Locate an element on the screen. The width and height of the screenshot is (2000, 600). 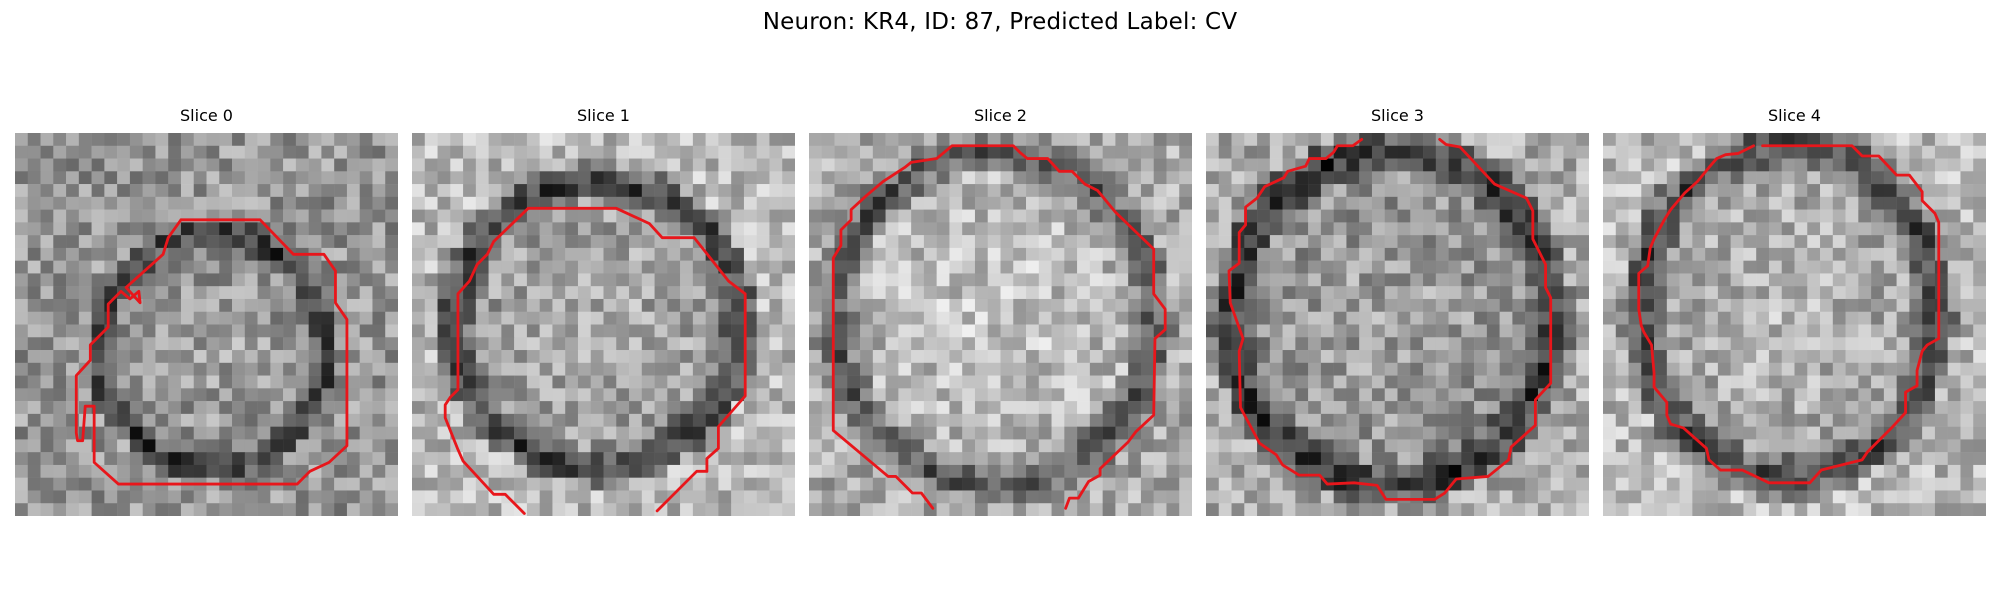
slice-title: Slice 2 is located at coordinates (1000, 115).